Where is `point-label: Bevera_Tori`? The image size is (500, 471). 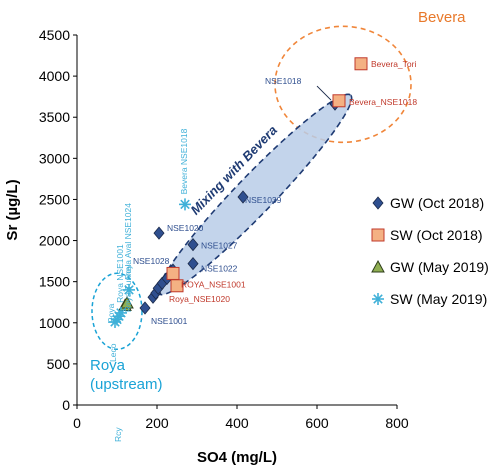
point-label: Bevera_Tori is located at coordinates (393, 64).